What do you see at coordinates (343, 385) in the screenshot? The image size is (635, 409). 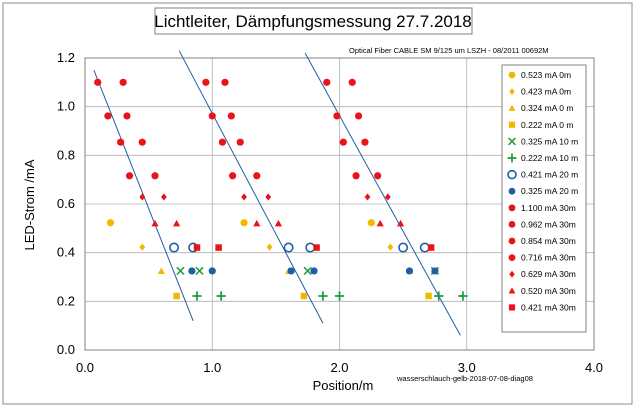 I see `x-axis-label: Position/m` at bounding box center [343, 385].